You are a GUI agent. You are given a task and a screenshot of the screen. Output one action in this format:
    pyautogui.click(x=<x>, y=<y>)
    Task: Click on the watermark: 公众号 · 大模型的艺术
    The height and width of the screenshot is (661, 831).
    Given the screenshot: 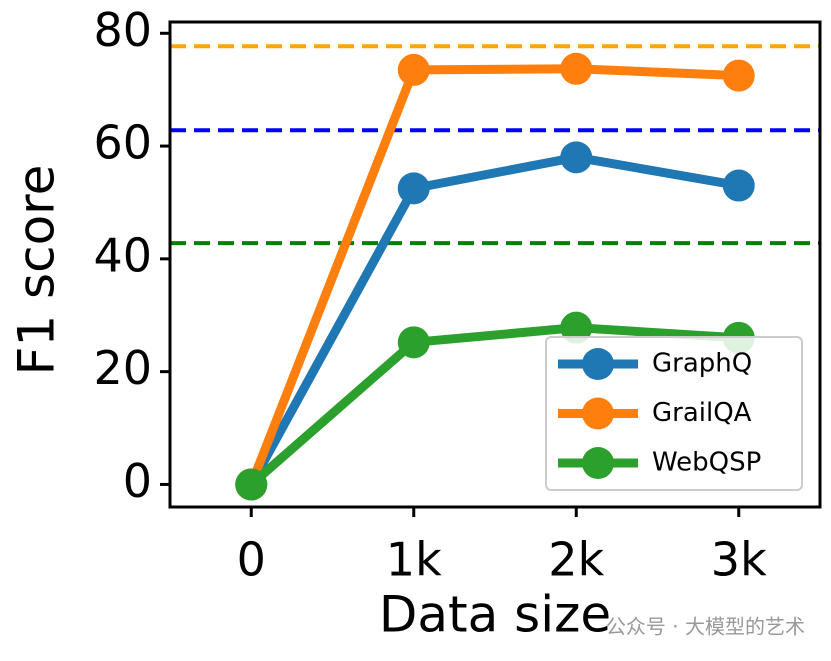 What is the action you would take?
    pyautogui.click(x=705, y=627)
    